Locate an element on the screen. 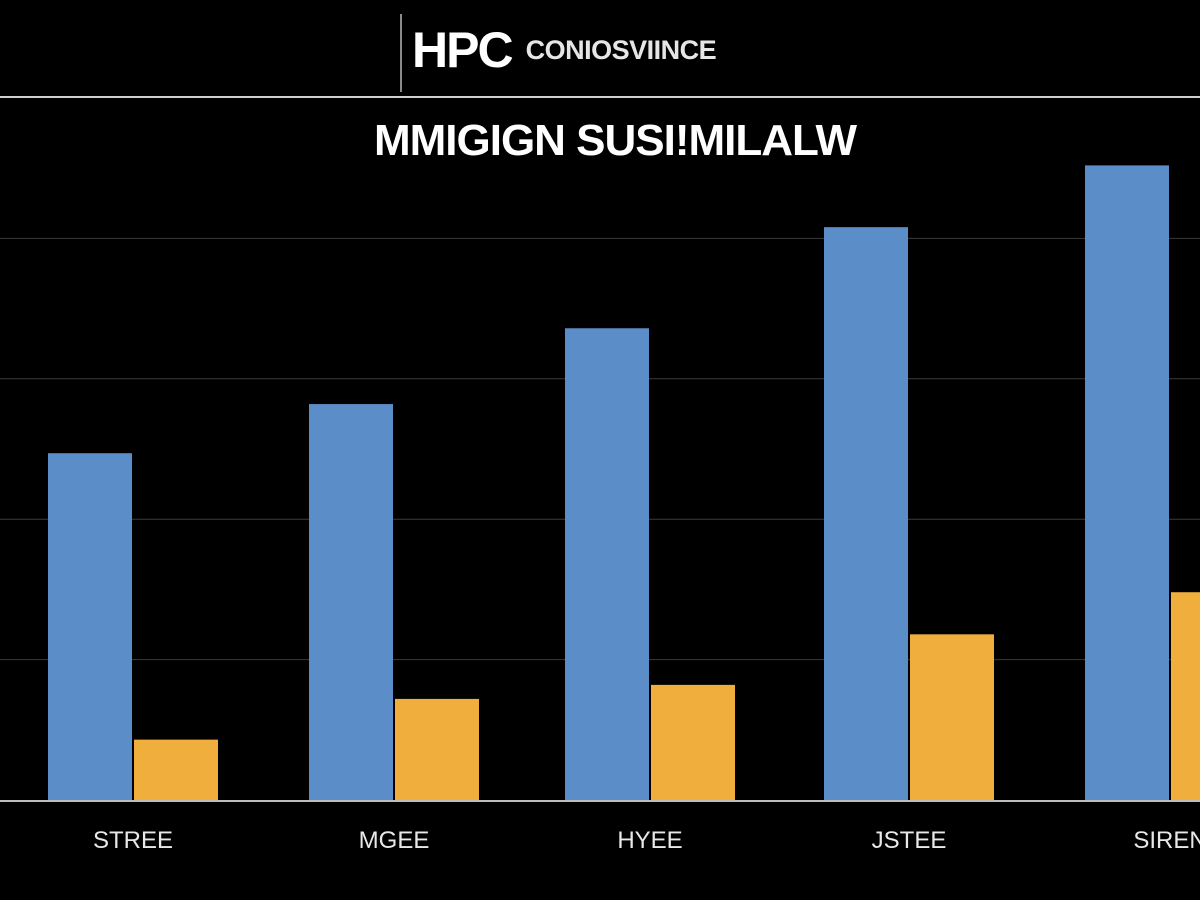  x-tick-label: JSTEE is located at coordinates (909, 840).